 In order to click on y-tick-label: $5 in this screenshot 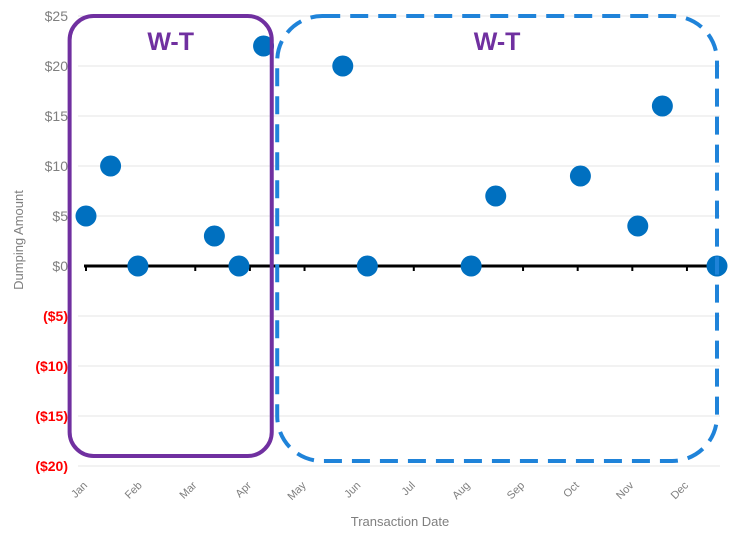, I will do `click(60, 216)`.